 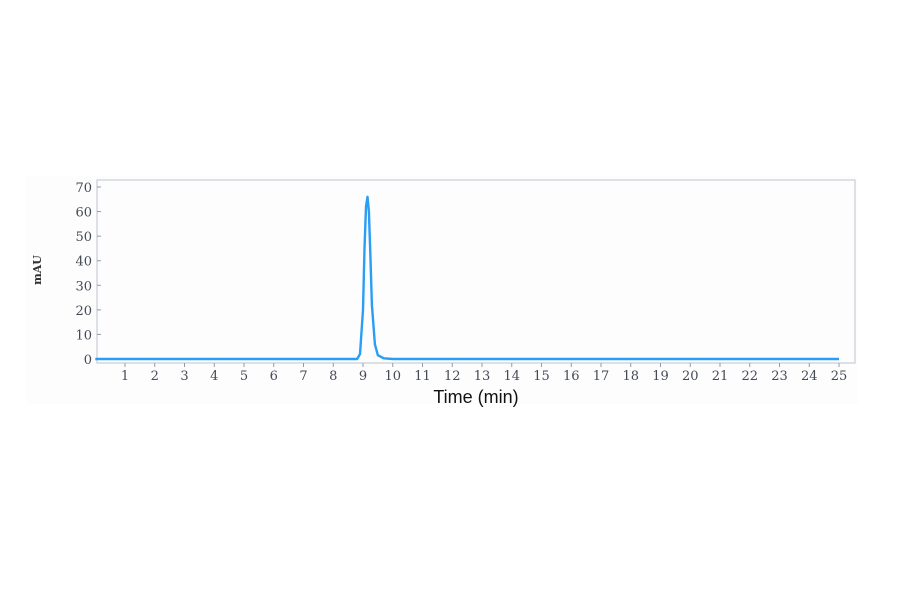 What do you see at coordinates (83, 311) in the screenshot?
I see `y-tick-label: 20` at bounding box center [83, 311].